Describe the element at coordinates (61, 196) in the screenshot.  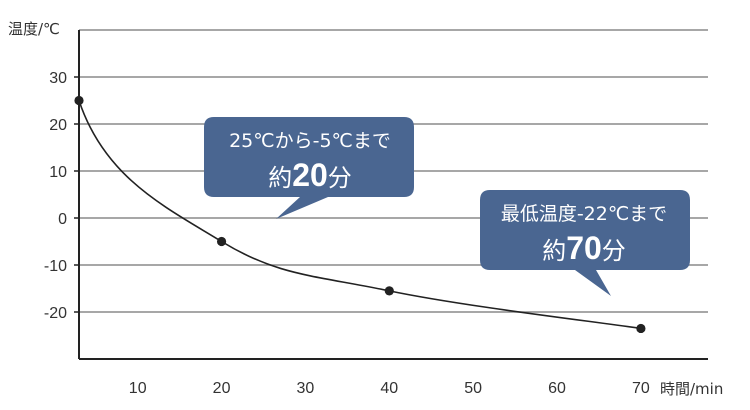
I see `y-tick-labels: 30 20 10 0 -10 -20` at that location.